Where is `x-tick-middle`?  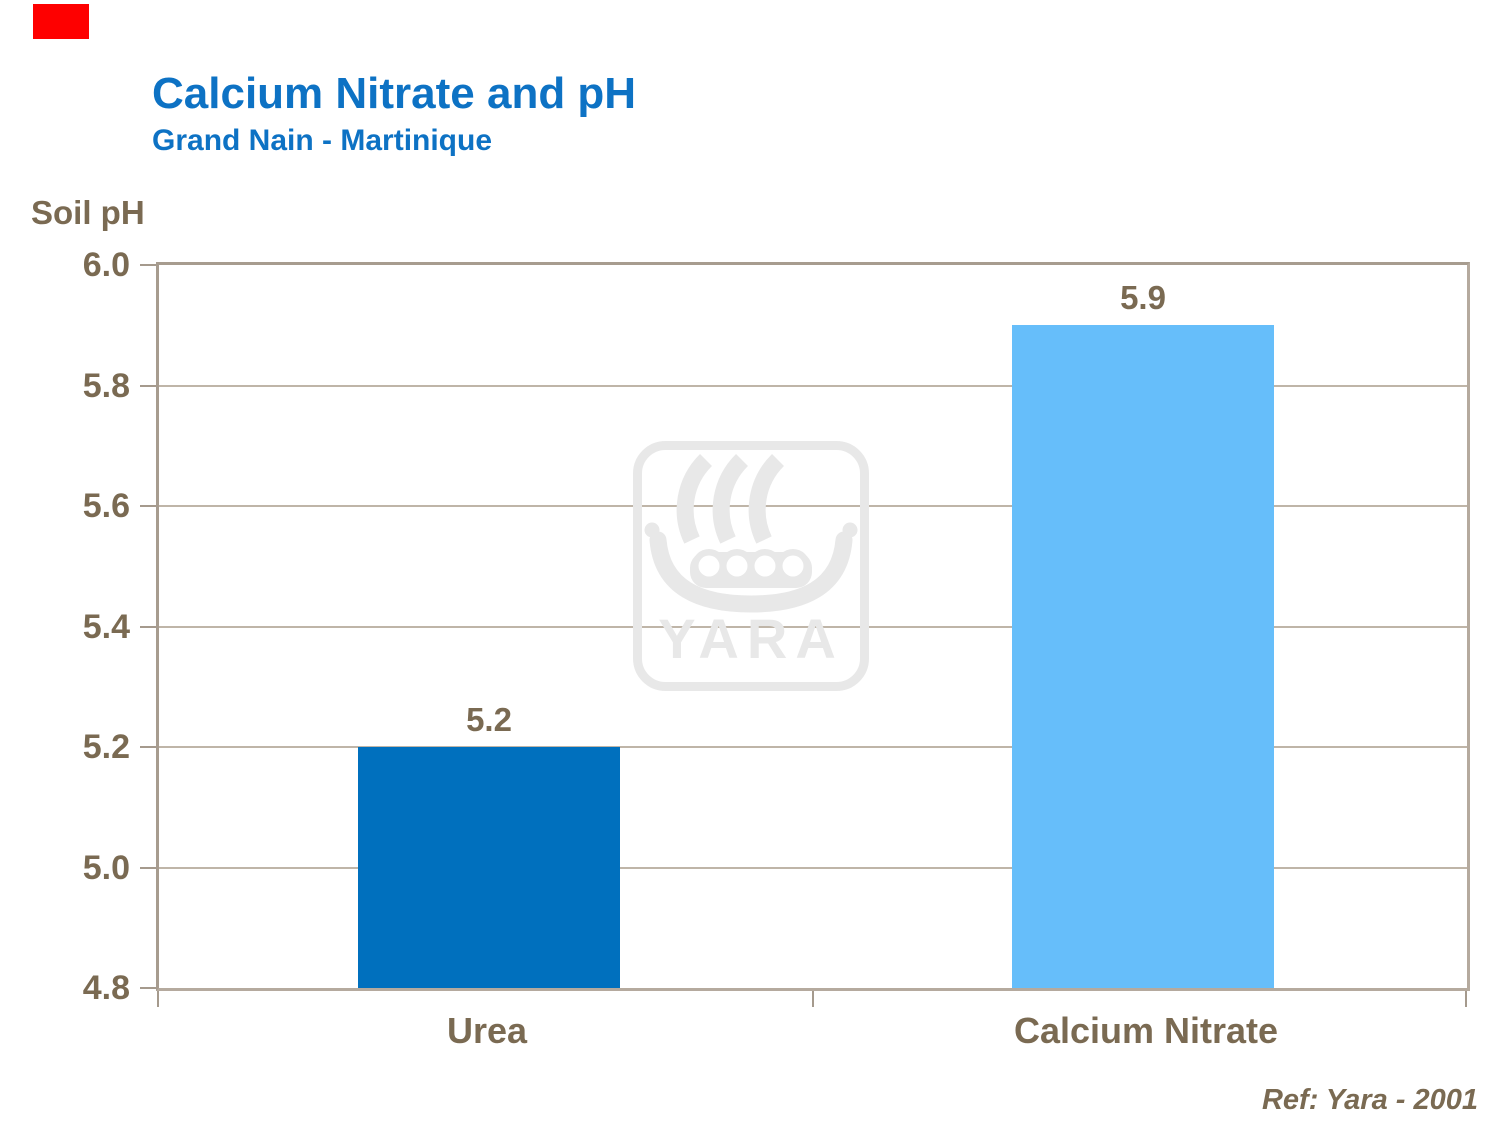 x-tick-middle is located at coordinates (813, 999).